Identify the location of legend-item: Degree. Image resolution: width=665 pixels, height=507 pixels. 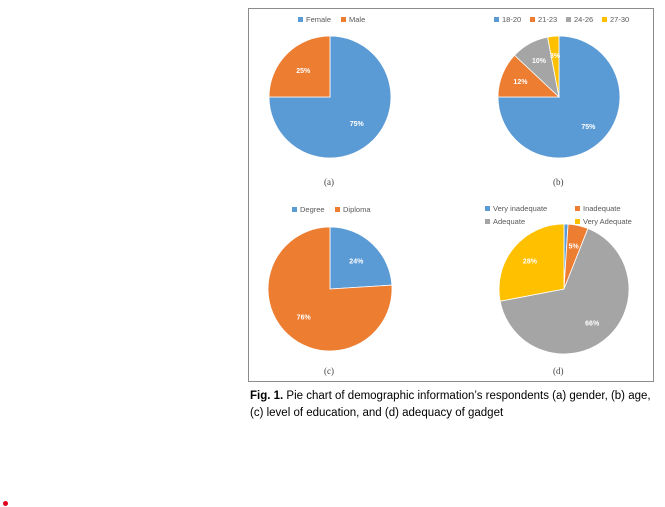
(308, 209).